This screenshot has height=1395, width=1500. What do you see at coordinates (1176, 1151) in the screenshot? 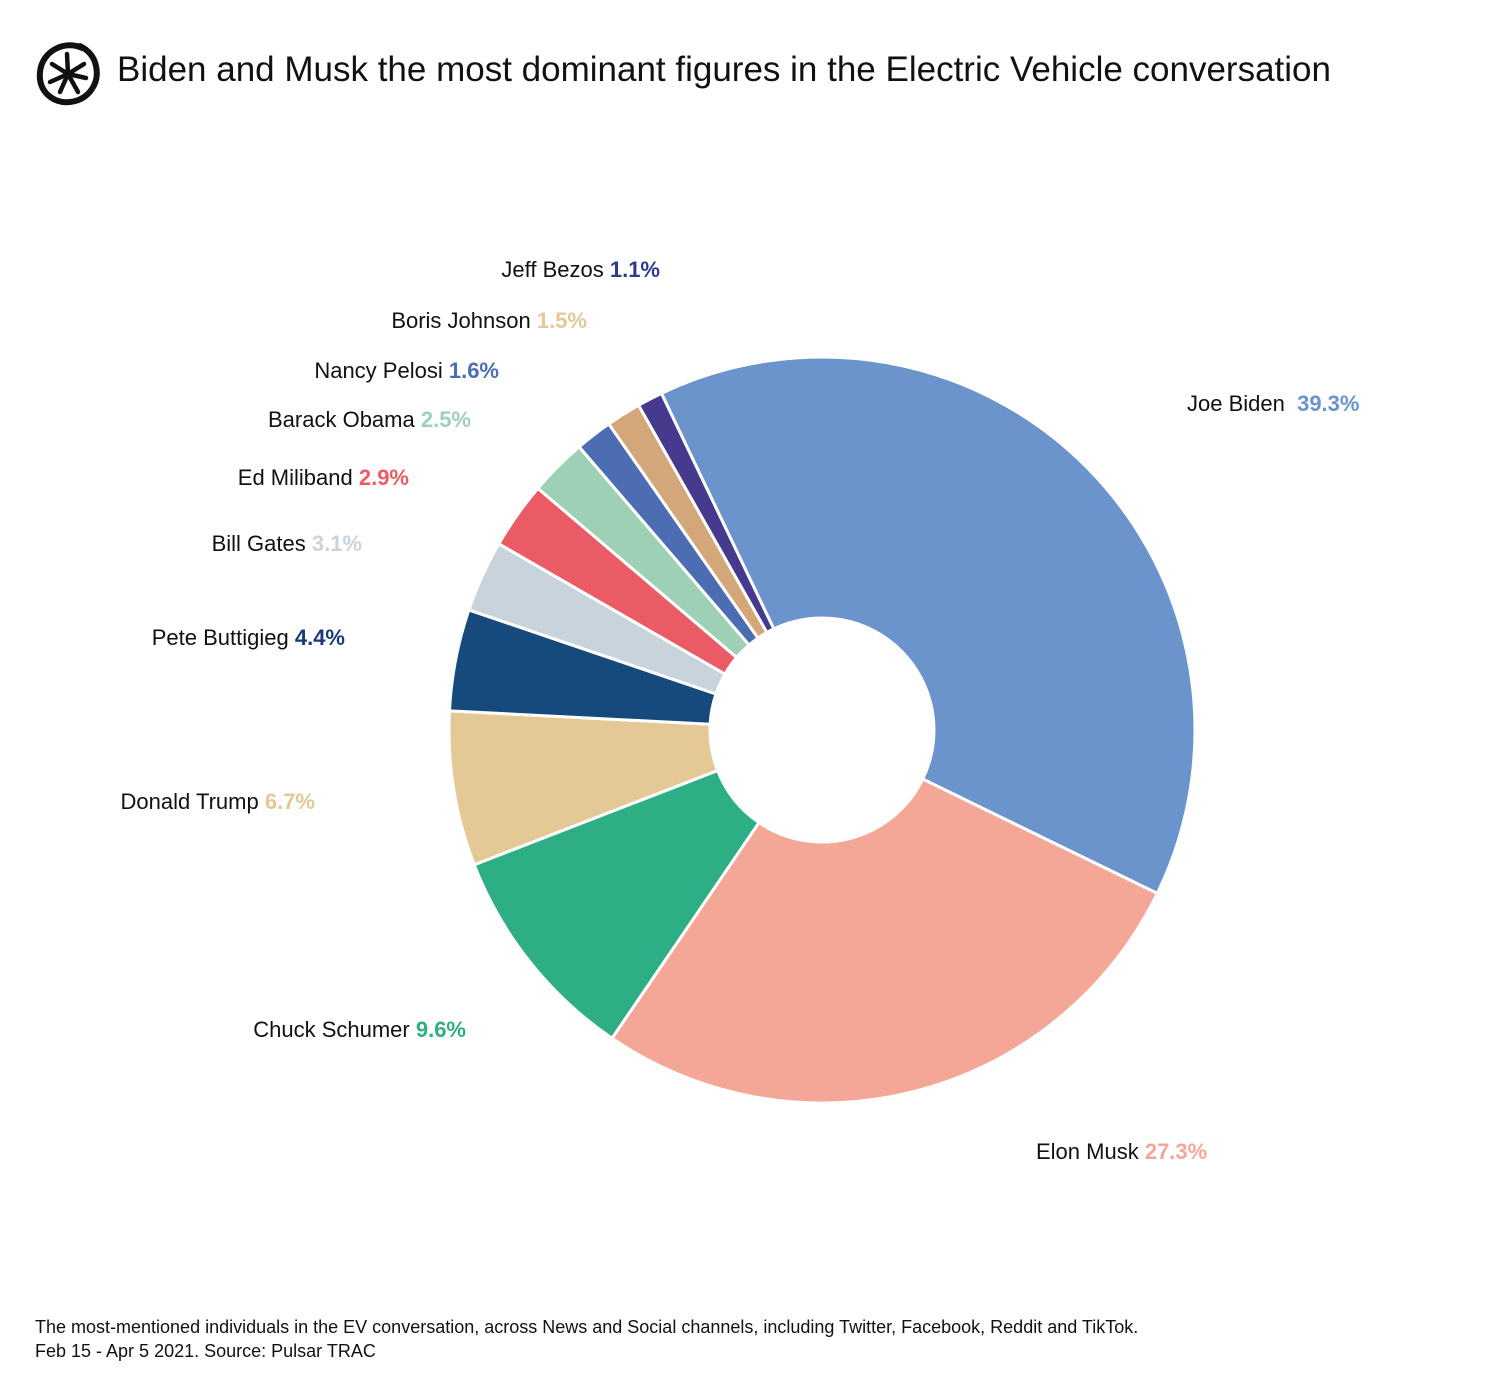
I see `label-value: 27.3%` at bounding box center [1176, 1151].